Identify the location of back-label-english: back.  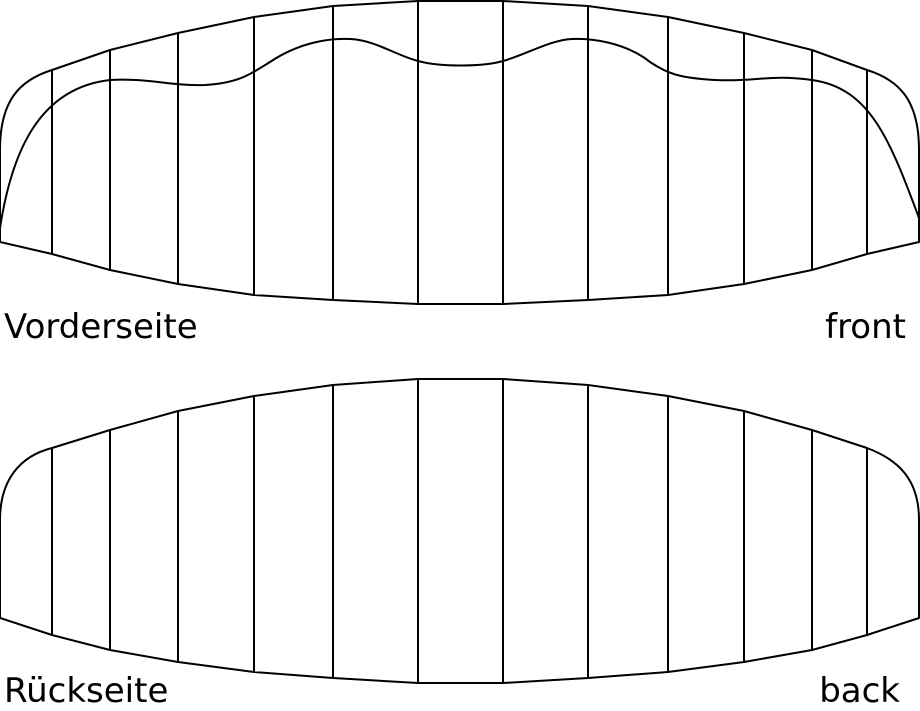
(859, 691).